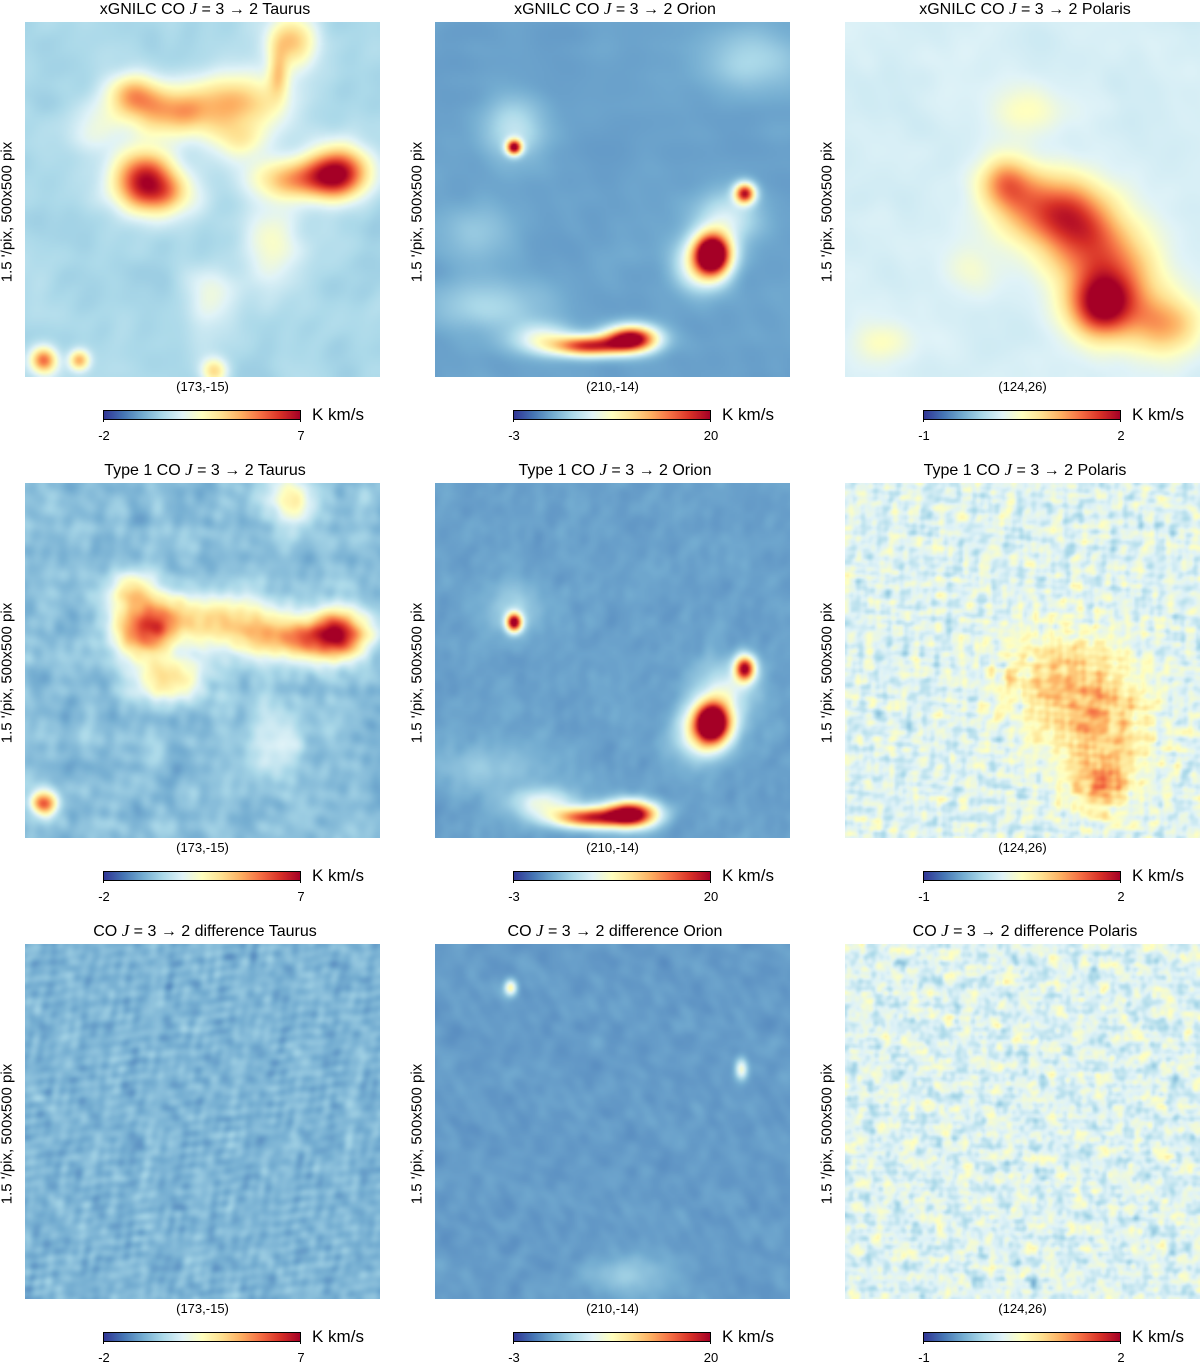 The width and height of the screenshot is (1200, 1362). What do you see at coordinates (1043, 931) in the screenshot?
I see `title-suffix: = 3 → 2 difference Polaris` at bounding box center [1043, 931].